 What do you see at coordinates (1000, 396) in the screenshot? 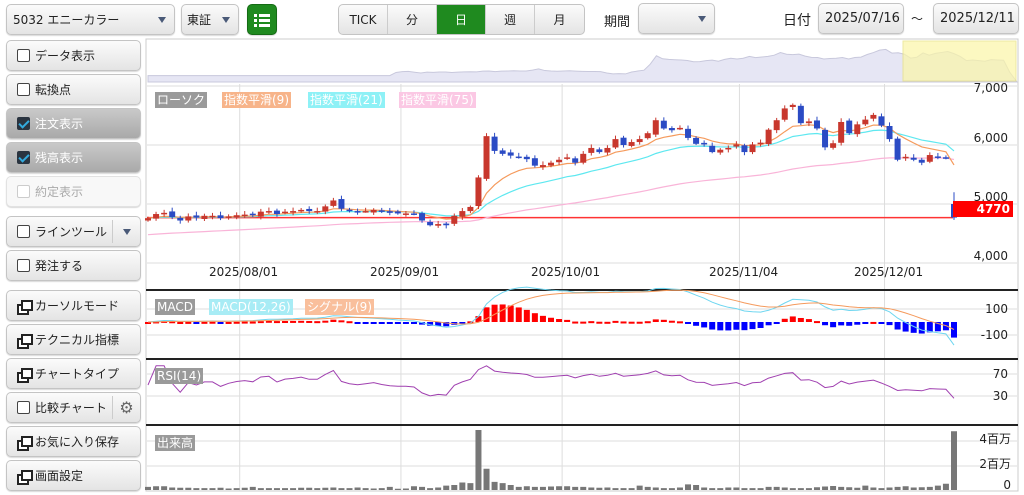
I see `rsi-axis-30: 30` at bounding box center [1000, 396].